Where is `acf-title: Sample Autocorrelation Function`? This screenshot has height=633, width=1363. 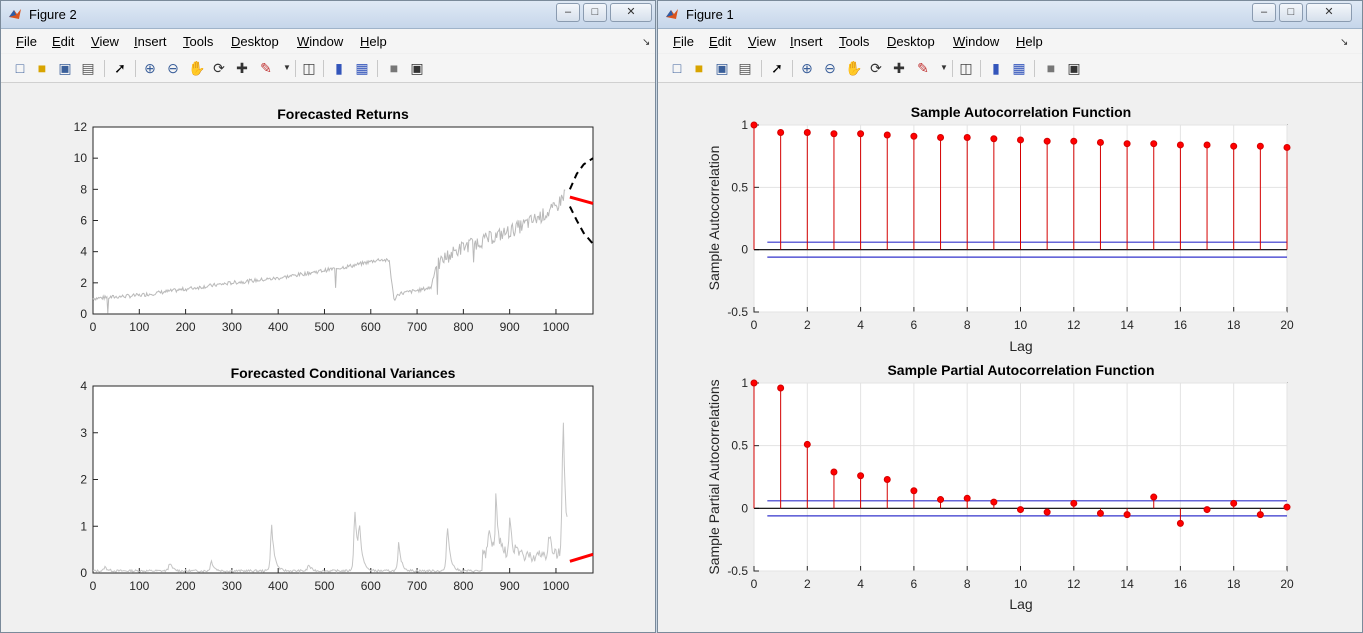 acf-title: Sample Autocorrelation Function is located at coordinates (1021, 112).